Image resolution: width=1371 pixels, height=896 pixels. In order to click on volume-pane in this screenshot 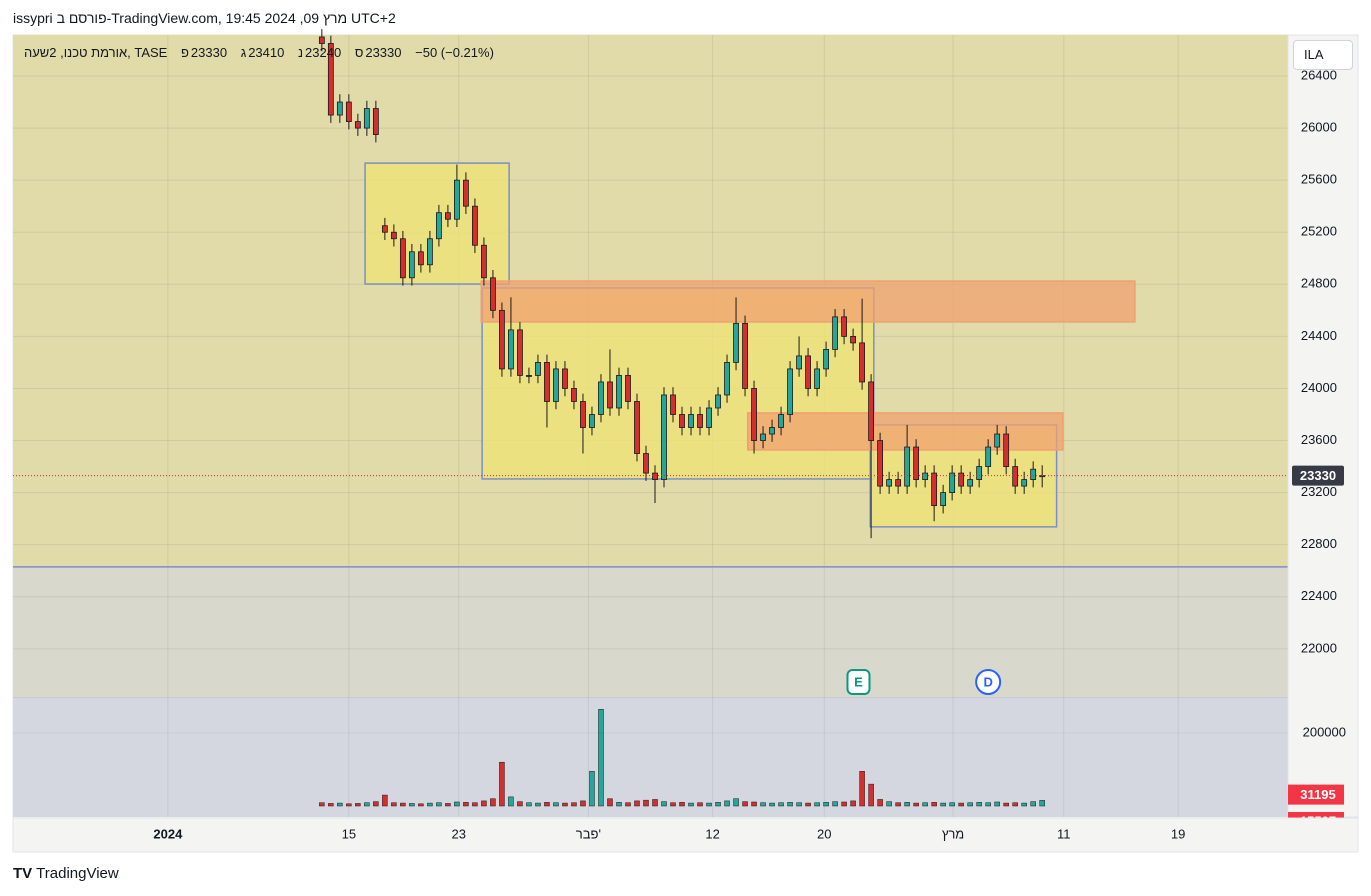, I will do `click(650, 757)`.